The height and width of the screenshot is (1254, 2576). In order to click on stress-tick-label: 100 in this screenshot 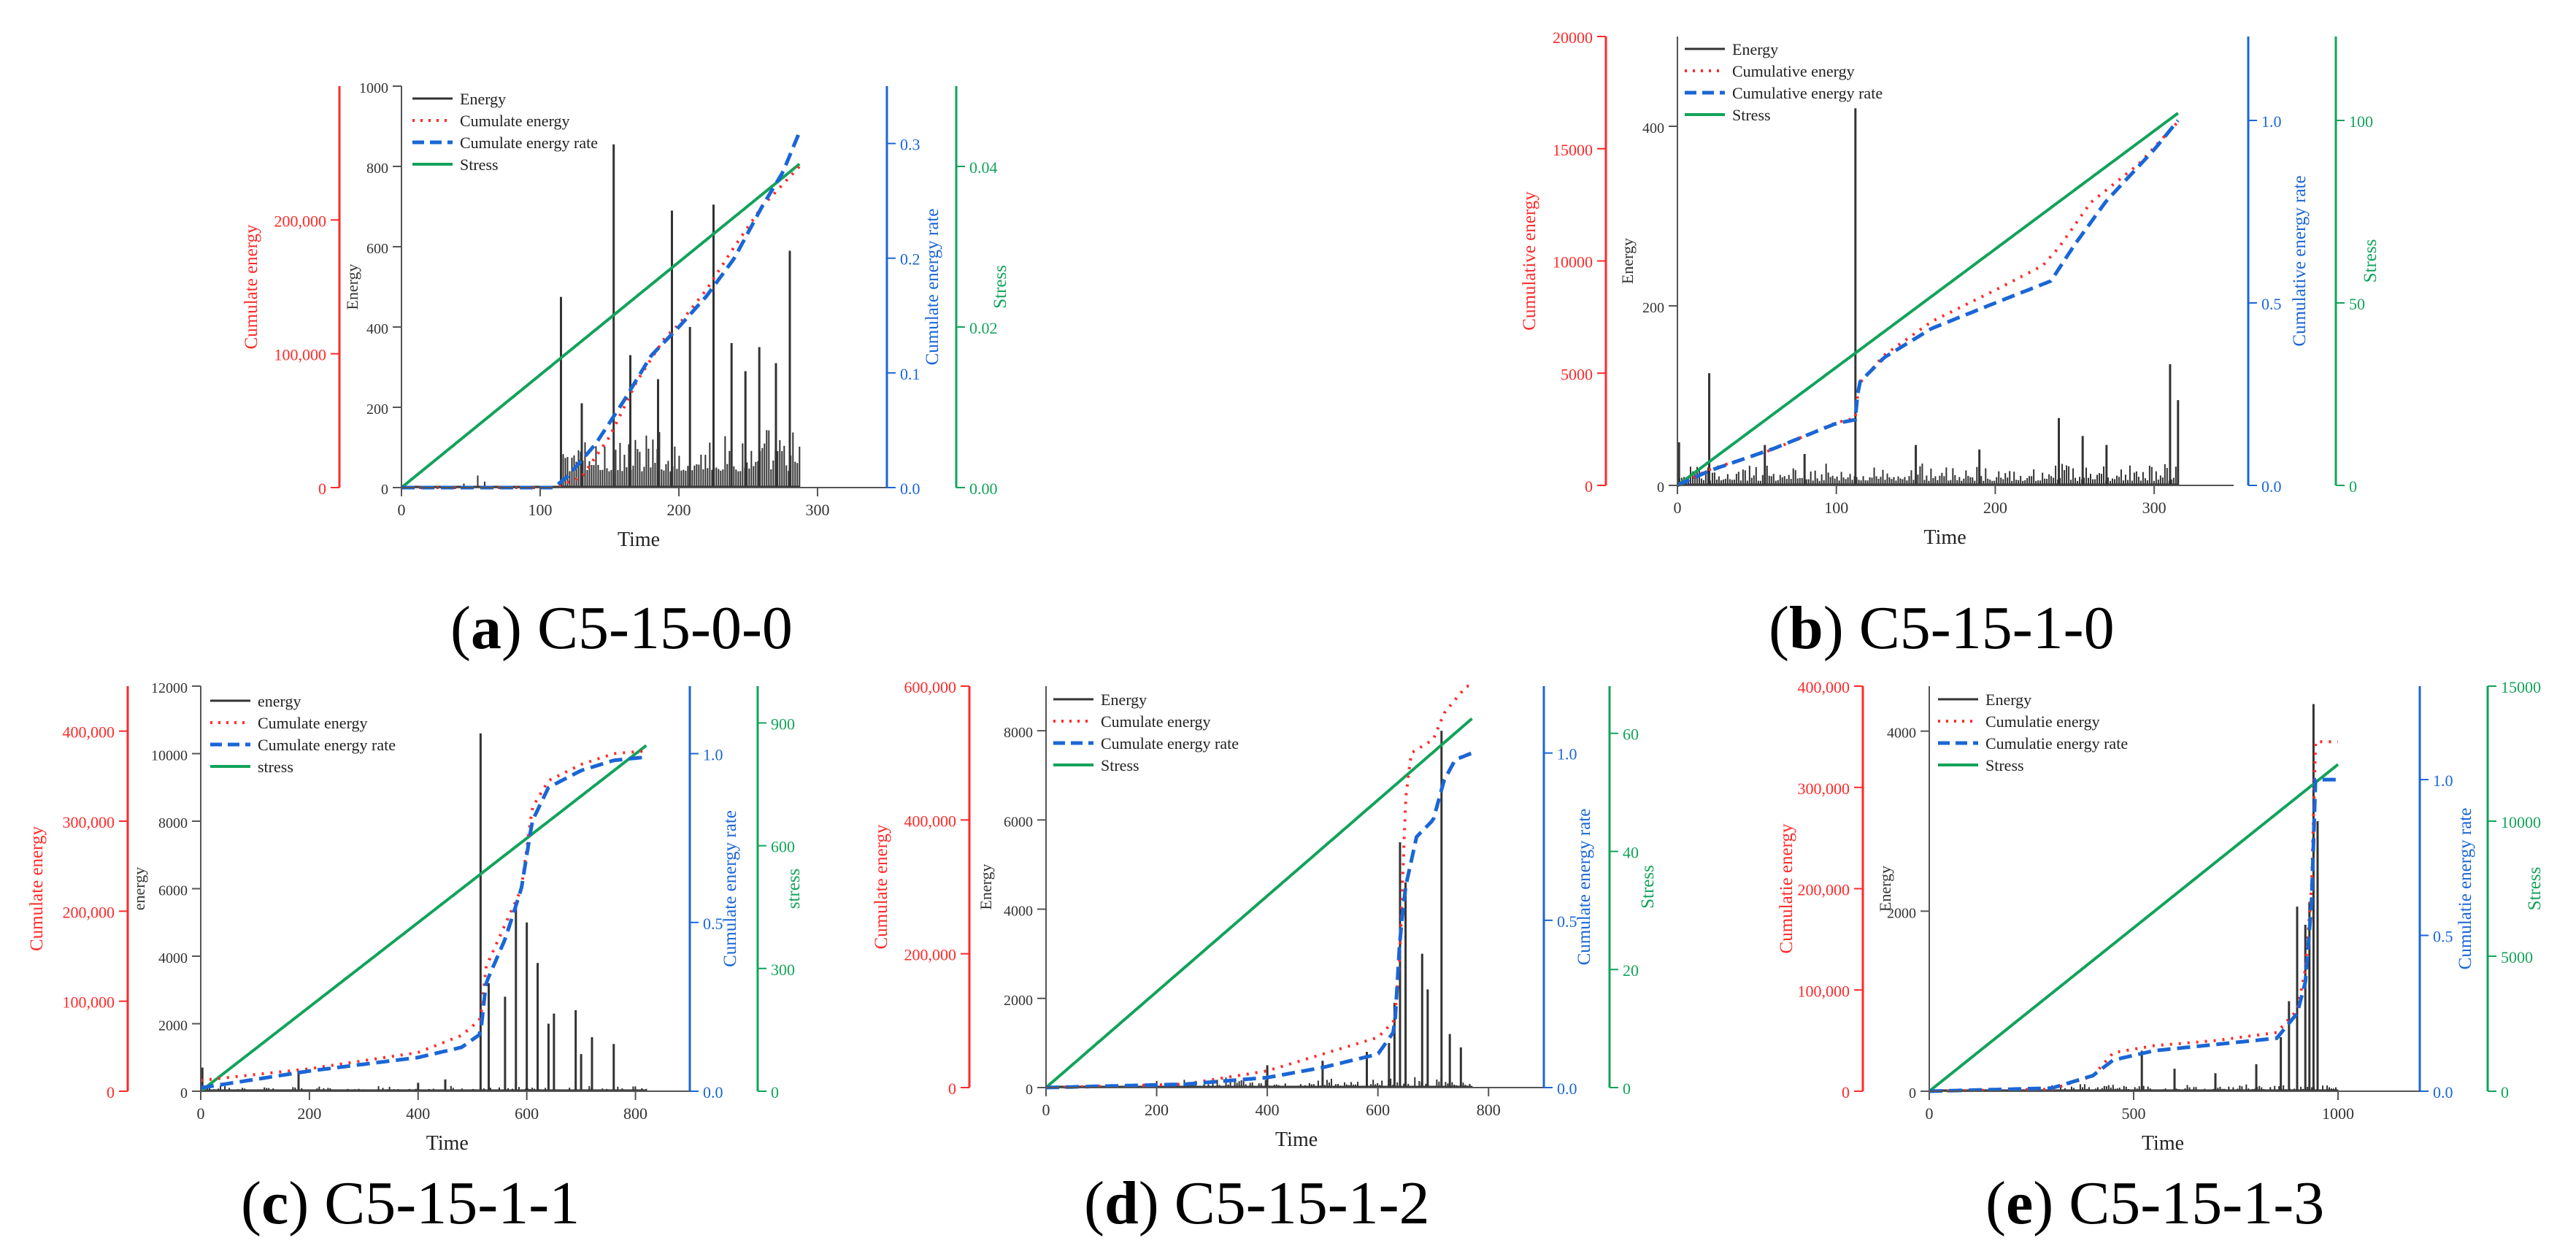, I will do `click(2361, 121)`.